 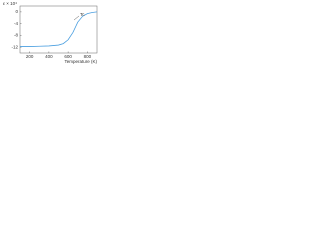 What do you see at coordinates (16, 11) in the screenshot?
I see `y-tick-label: 0` at bounding box center [16, 11].